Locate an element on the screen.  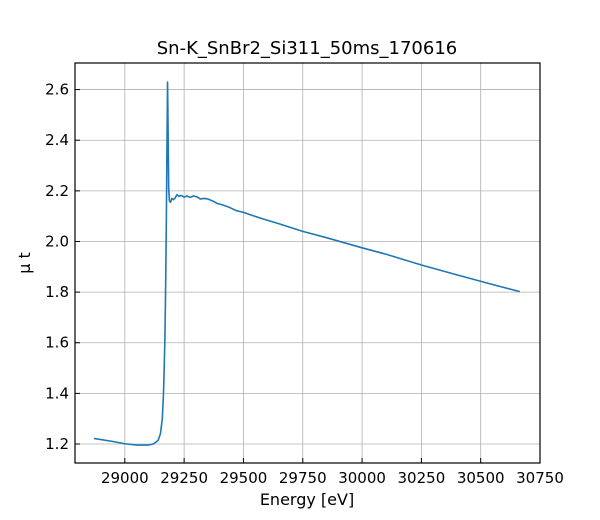
x-axis: 29000 29250 29500 29750 30000 30250 30500 30750 is located at coordinates (332, 472).